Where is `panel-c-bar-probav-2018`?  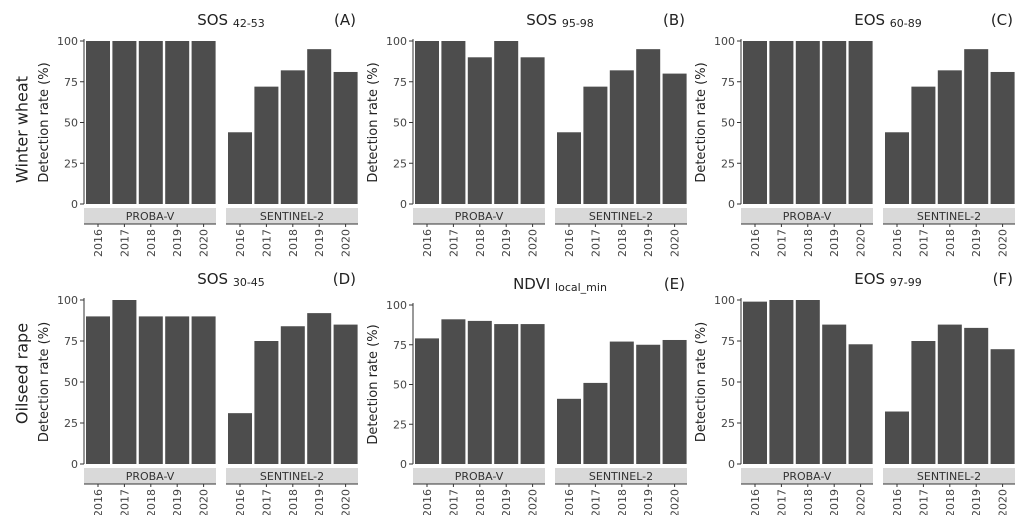 panel-c-bar-probav-2018 is located at coordinates (807, 122).